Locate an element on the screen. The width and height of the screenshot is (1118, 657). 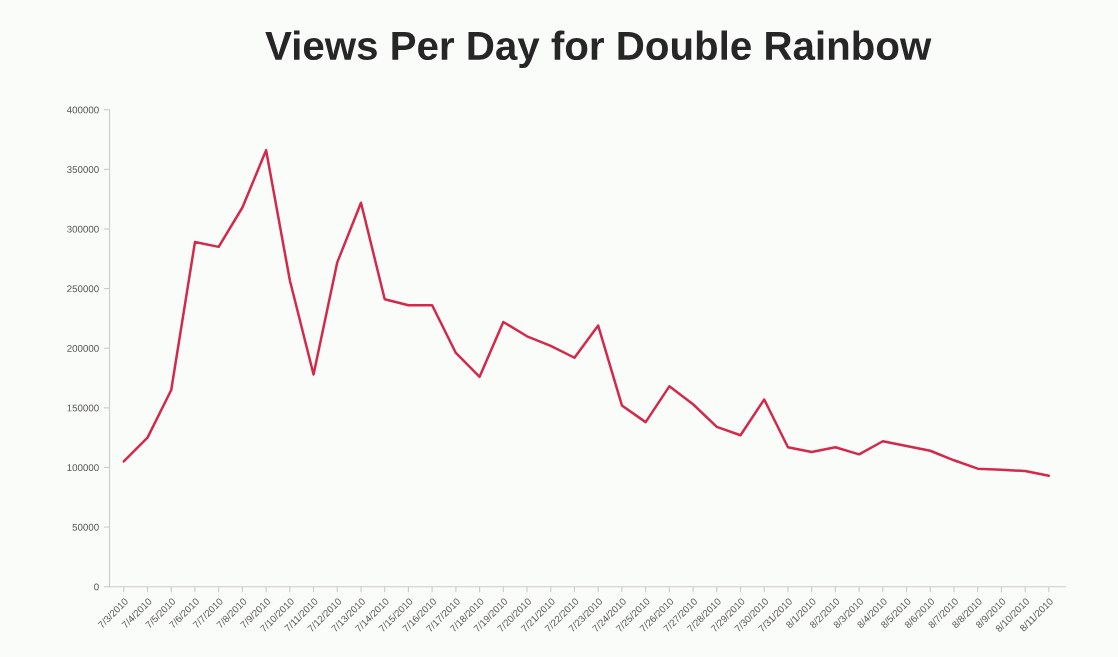
y-tick-label: 250000 is located at coordinates (83, 289).